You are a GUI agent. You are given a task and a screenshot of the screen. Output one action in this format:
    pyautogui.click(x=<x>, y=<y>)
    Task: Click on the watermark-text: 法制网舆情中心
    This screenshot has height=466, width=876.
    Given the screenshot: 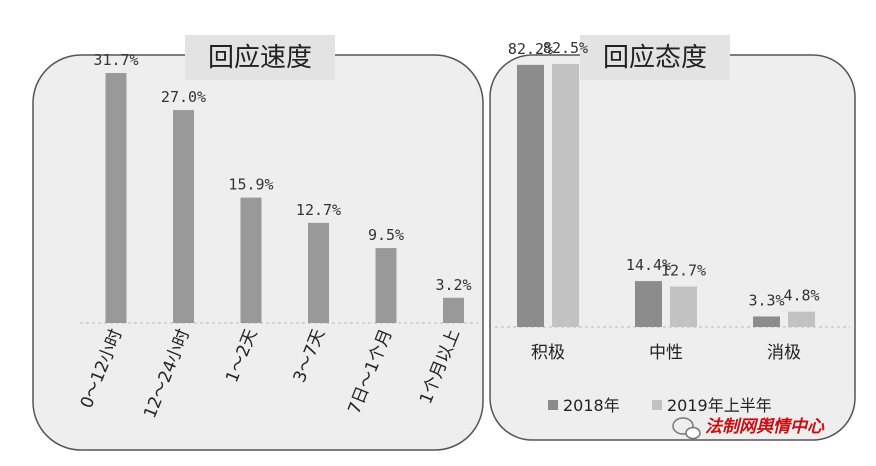 What is the action you would take?
    pyautogui.click(x=765, y=427)
    